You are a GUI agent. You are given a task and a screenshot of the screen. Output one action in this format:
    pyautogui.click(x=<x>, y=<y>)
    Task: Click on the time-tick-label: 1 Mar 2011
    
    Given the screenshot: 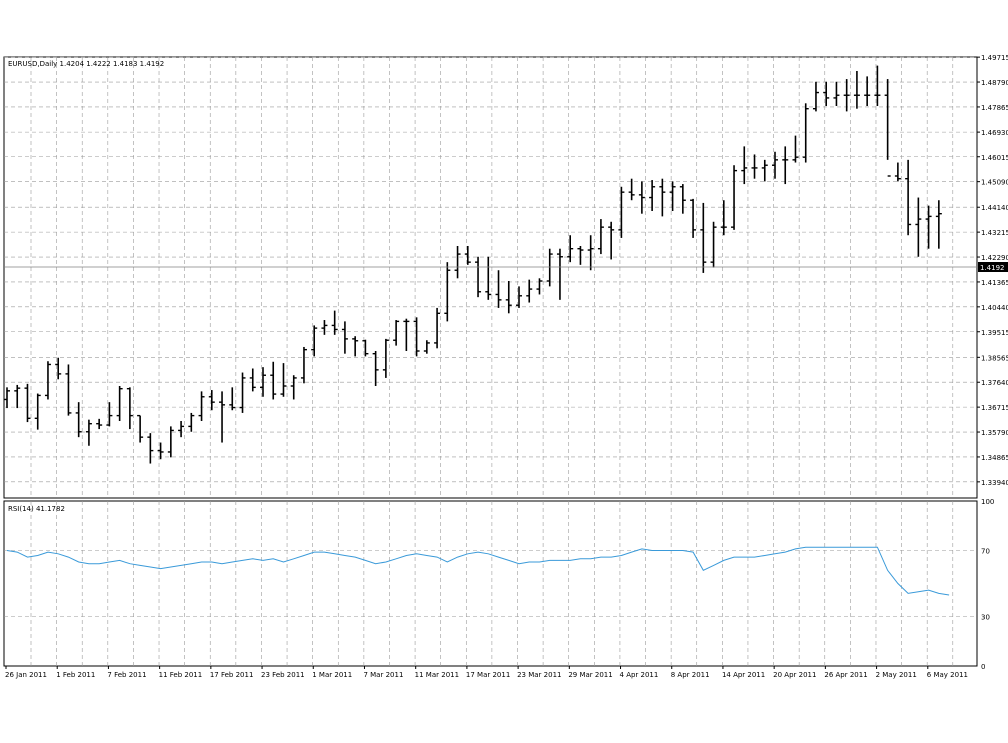 What is the action you would take?
    pyautogui.click(x=332, y=675)
    